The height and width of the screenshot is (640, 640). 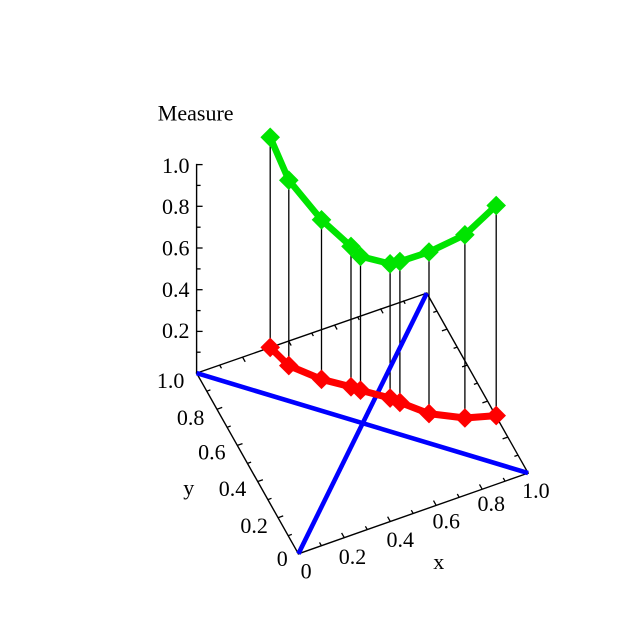 I want to click on svg-text: x, so click(x=438, y=561).